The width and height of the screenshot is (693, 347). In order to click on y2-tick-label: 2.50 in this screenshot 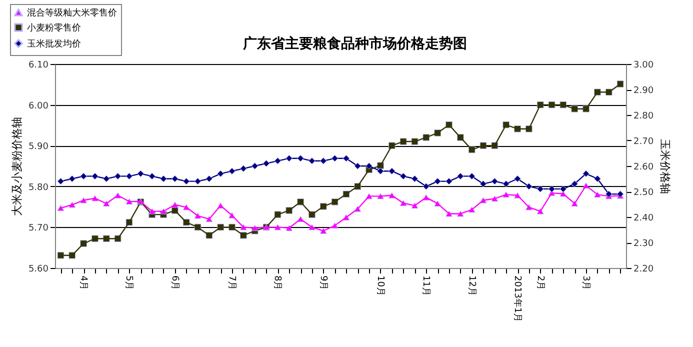, I will do `click(644, 193)`.